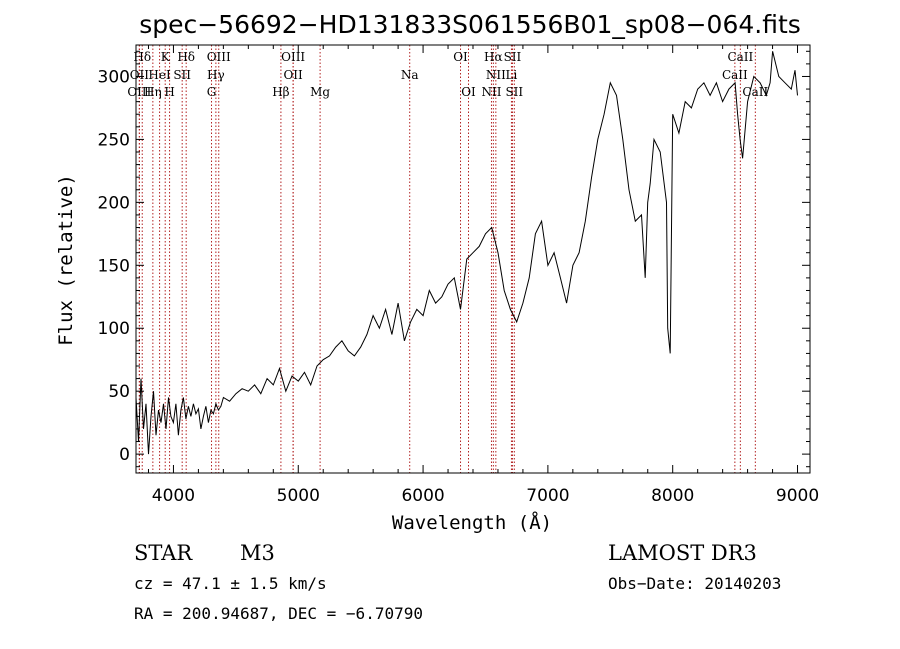 The image size is (900, 649). What do you see at coordinates (672, 496) in the screenshot?
I see `x-tick-label: 8000` at bounding box center [672, 496].